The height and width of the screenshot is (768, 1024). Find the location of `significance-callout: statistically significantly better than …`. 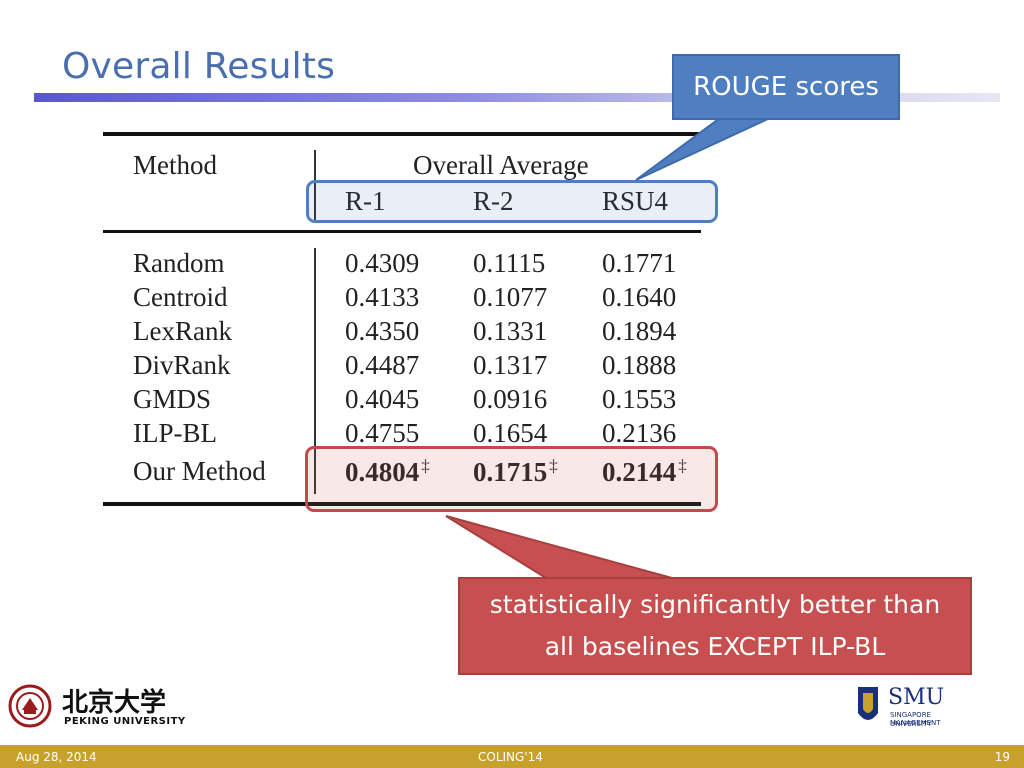

significance-callout: statistically significantly better than … is located at coordinates (715, 626).